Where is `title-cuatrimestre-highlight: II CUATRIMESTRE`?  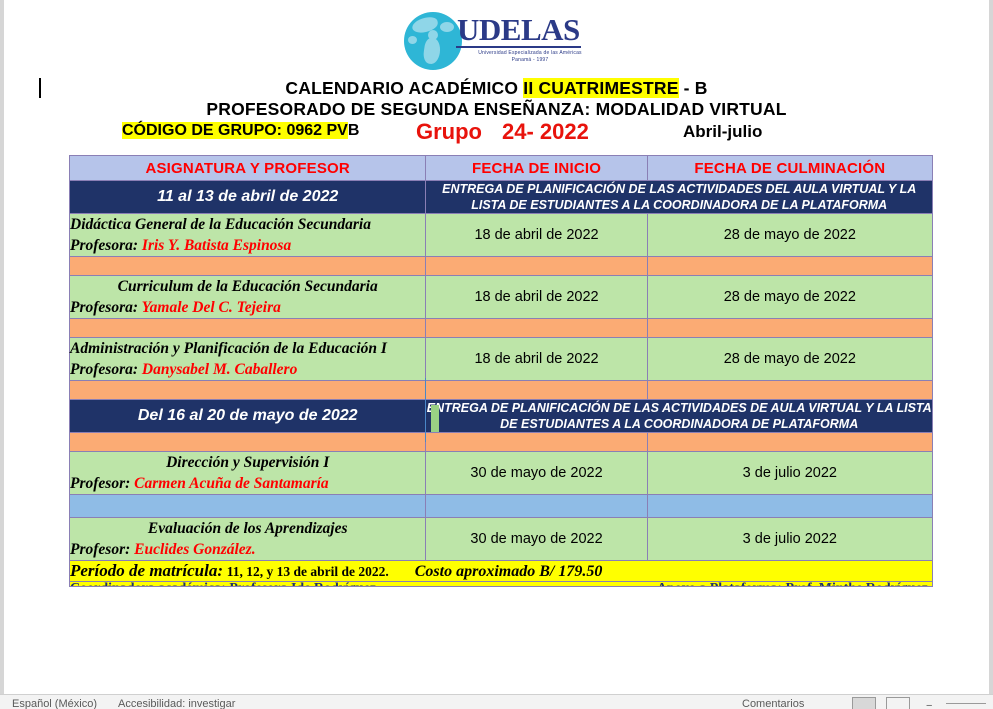
title-cuatrimestre-highlight: II CUATRIMESTRE is located at coordinates (601, 88).